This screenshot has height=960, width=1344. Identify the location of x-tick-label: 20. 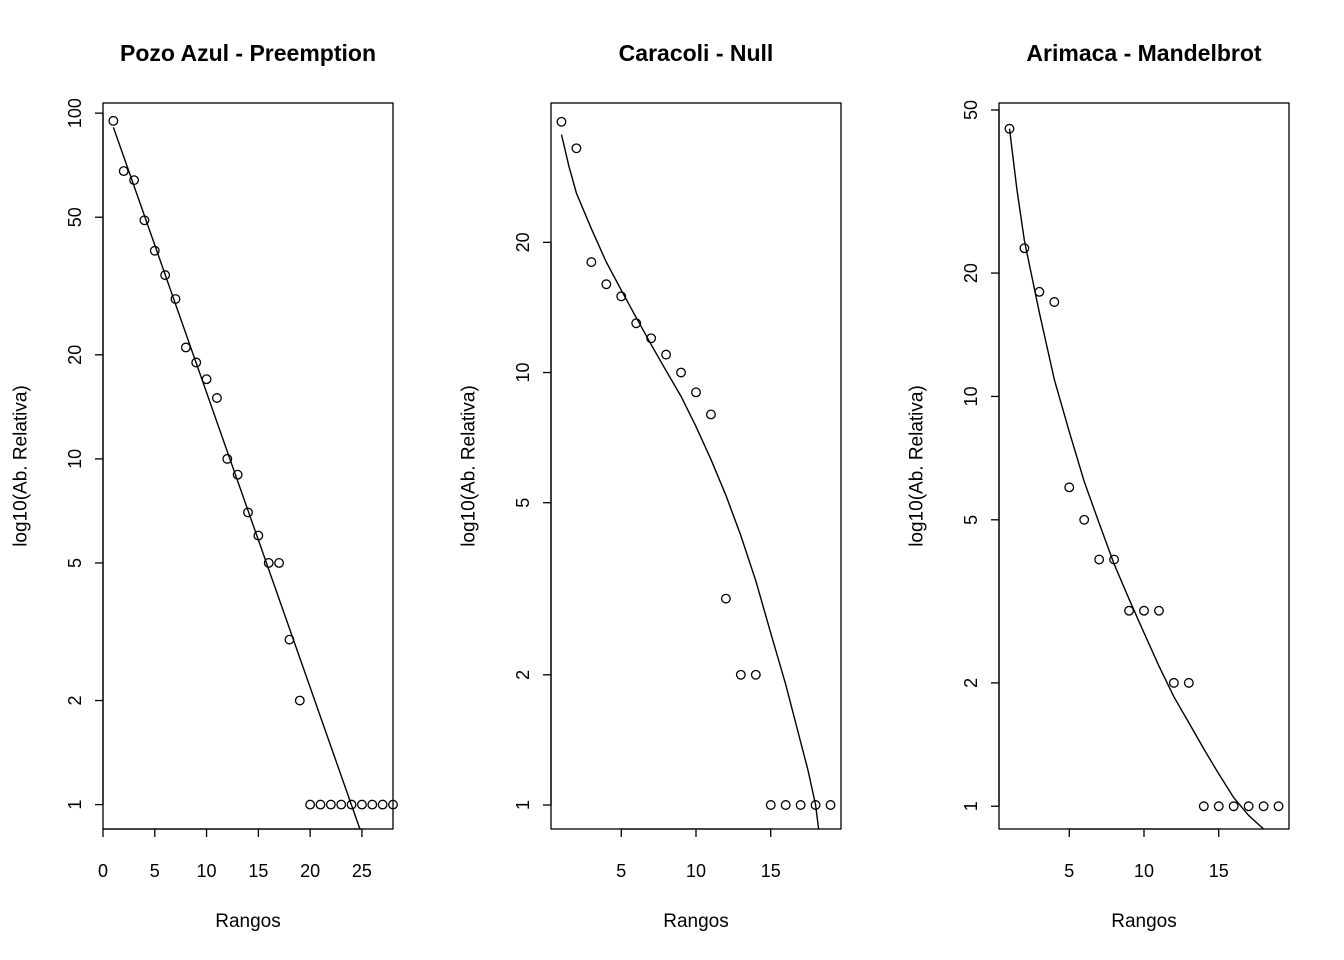
(310, 871).